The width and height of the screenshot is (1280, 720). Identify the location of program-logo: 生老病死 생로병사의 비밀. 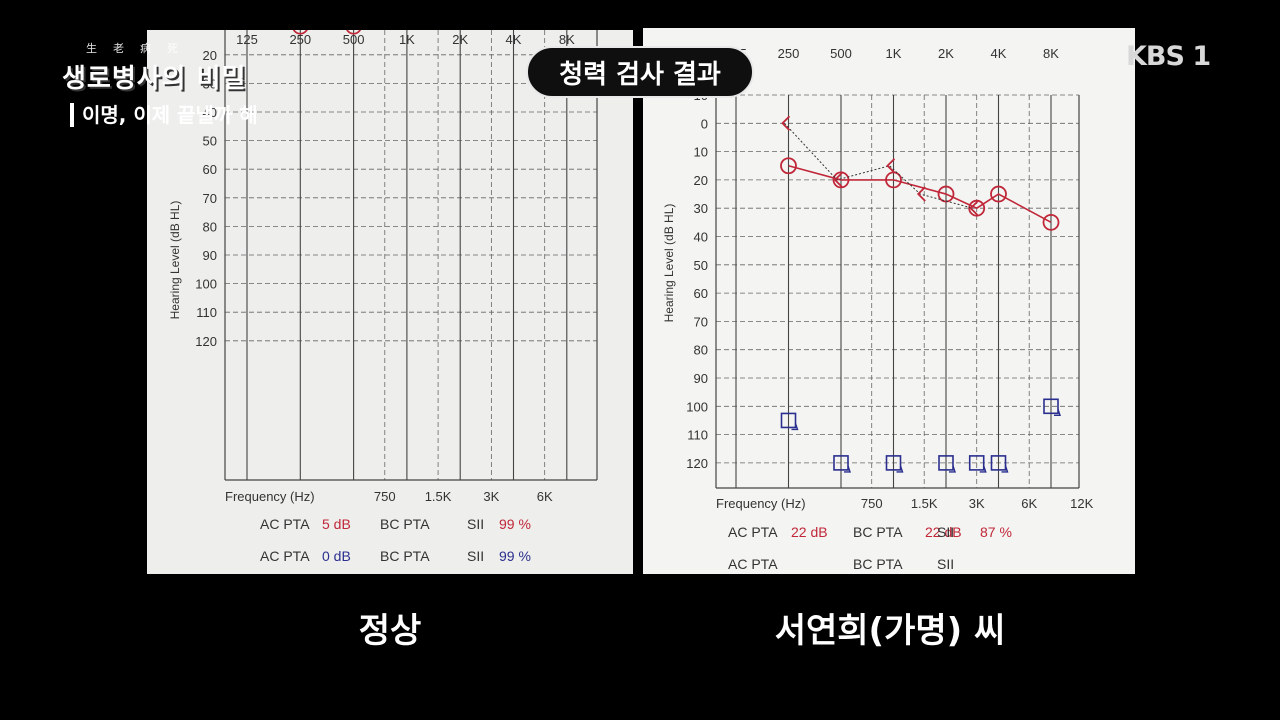
(154, 67).